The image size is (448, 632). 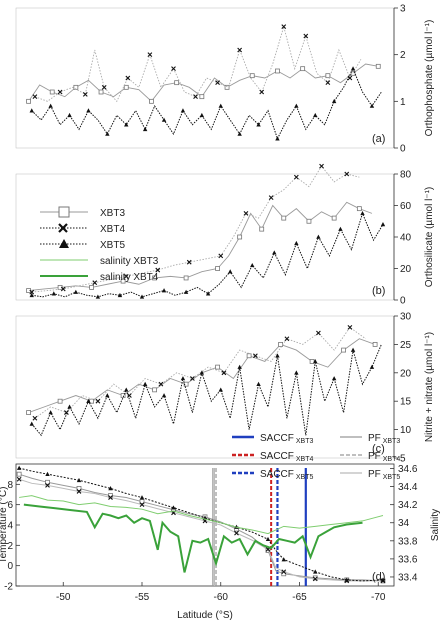 I want to click on panel-d-ylabel2: Salinity, so click(x=435, y=525).